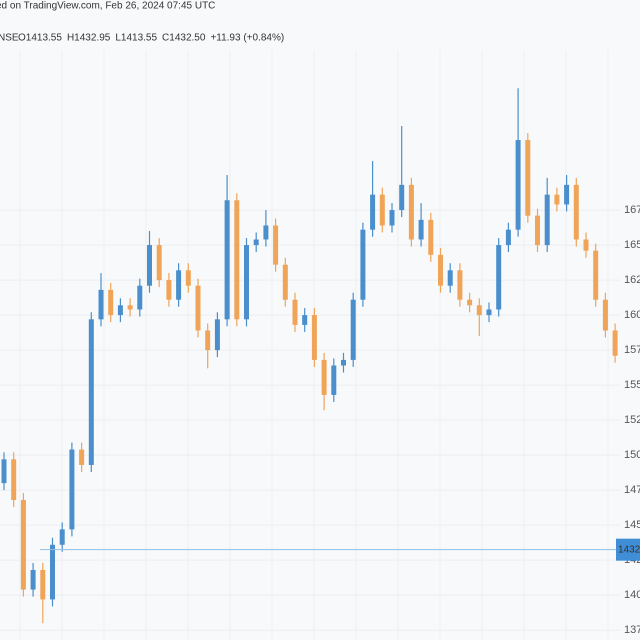 This screenshot has width=640, height=640. I want to click on last-price-box, so click(628, 549).